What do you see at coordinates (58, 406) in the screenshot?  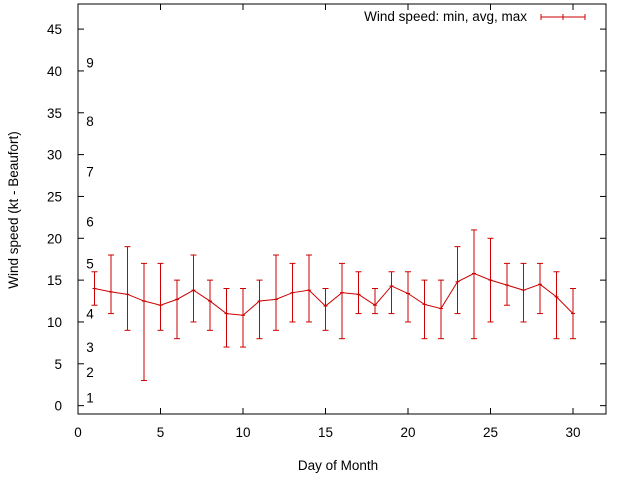 I see `y-tick-label: 0` at bounding box center [58, 406].